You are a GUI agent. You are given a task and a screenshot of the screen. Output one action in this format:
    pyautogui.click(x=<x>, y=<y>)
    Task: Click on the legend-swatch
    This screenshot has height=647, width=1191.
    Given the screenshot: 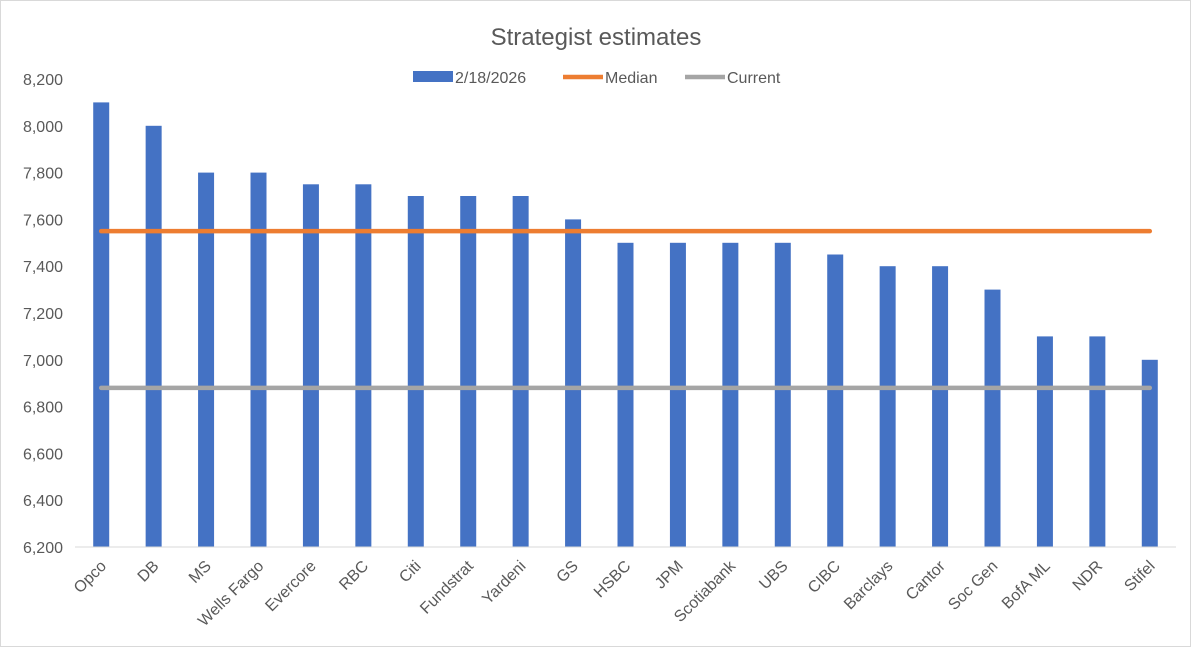 What is the action you would take?
    pyautogui.click(x=433, y=76)
    